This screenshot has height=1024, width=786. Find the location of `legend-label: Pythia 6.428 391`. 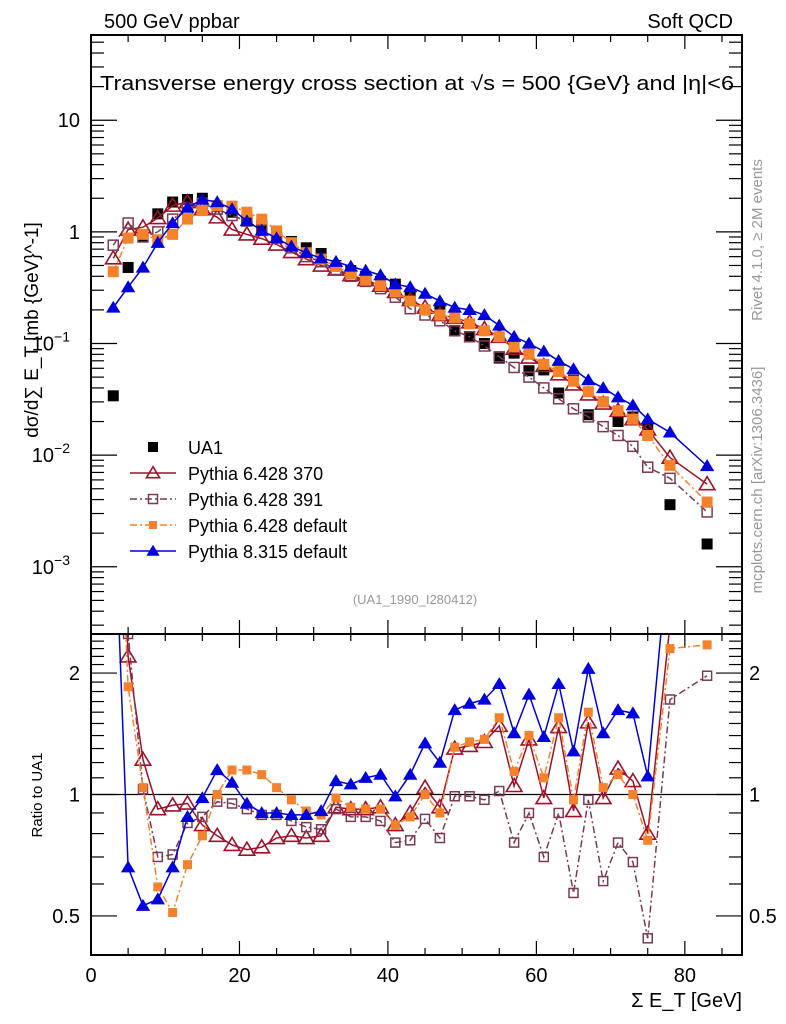

legend-label: Pythia 6.428 391 is located at coordinates (255, 500).